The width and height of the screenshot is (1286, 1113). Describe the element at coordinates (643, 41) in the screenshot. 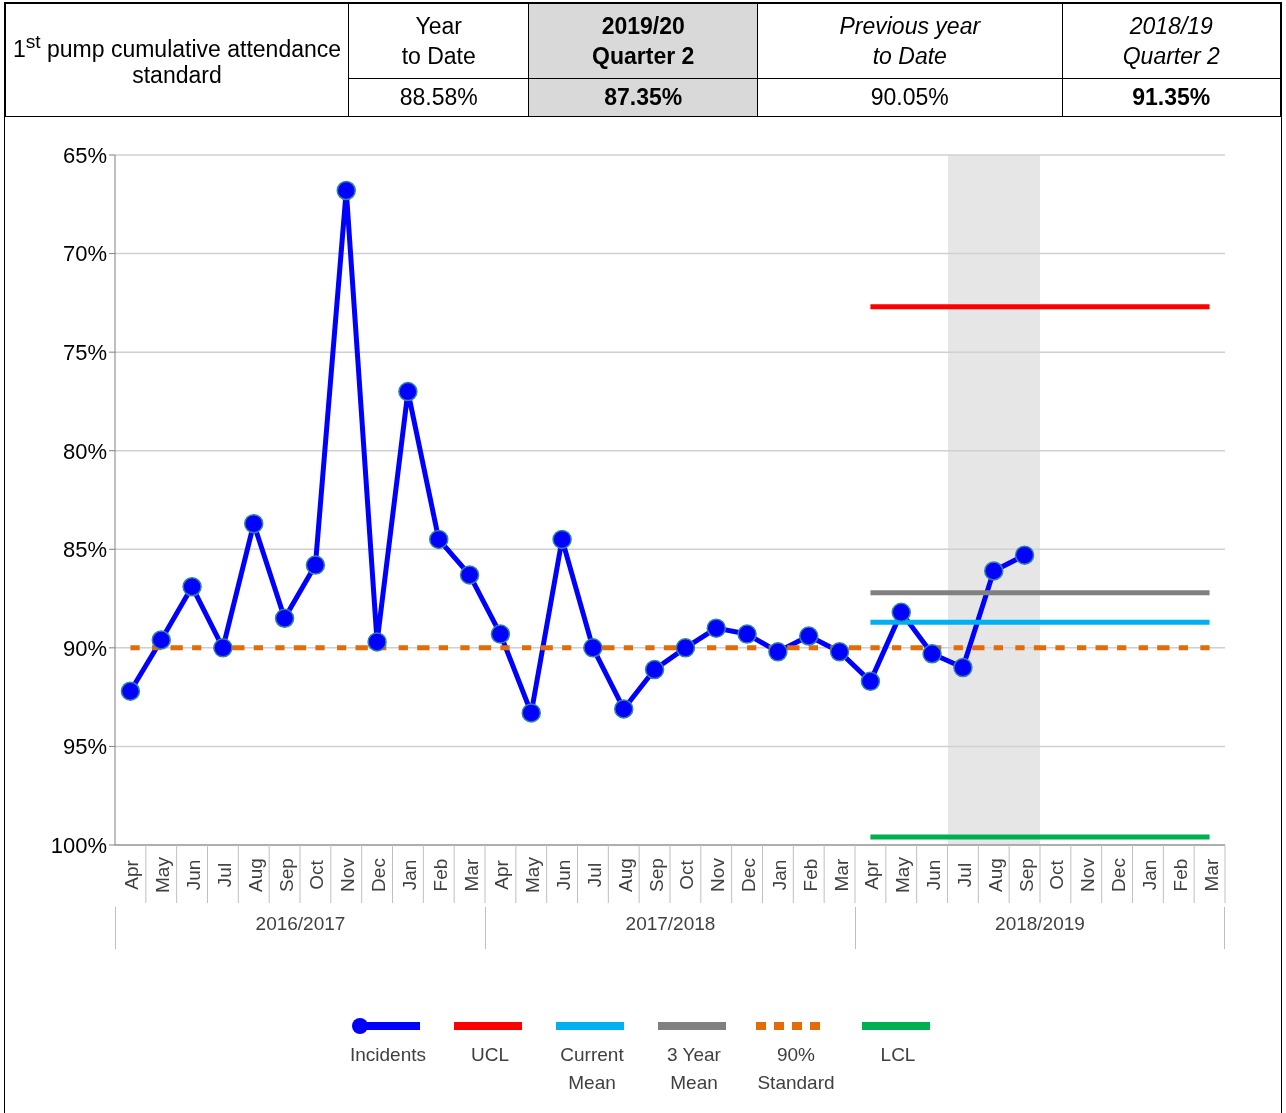

I see `text: 2019/20 Quarter 2` at that location.